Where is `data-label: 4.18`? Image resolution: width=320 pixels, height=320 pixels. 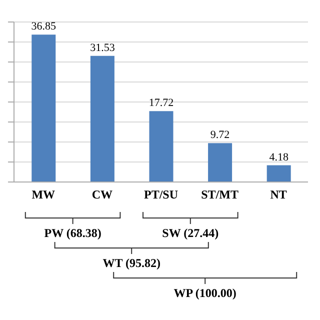 data-label: 4.18 is located at coordinates (279, 157).